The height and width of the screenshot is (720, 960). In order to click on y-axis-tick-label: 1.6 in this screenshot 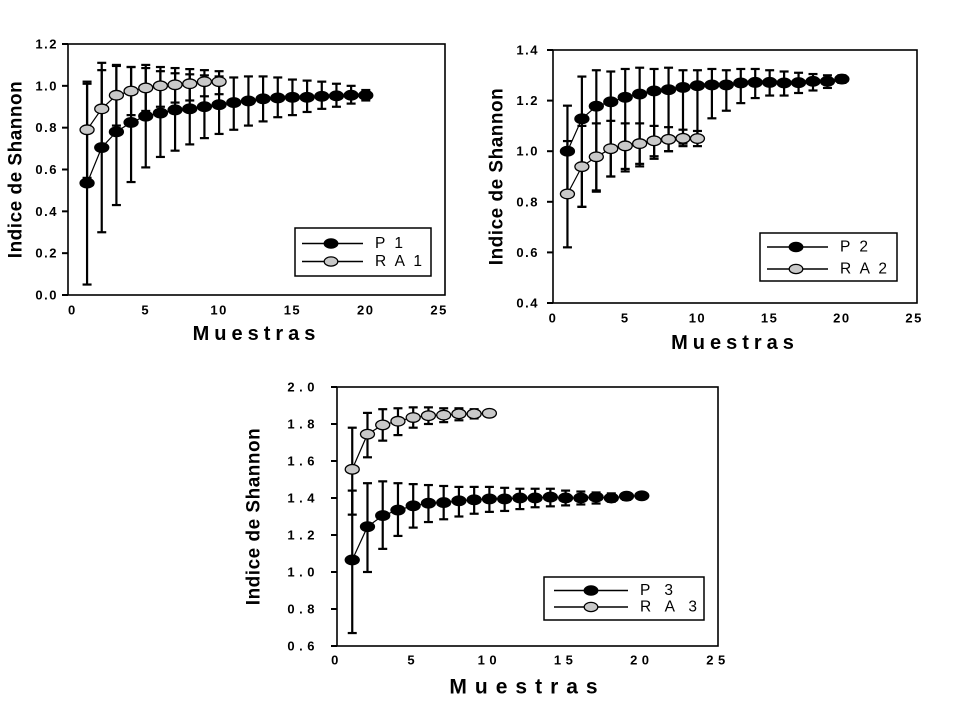, I will do `click(303, 461)`.